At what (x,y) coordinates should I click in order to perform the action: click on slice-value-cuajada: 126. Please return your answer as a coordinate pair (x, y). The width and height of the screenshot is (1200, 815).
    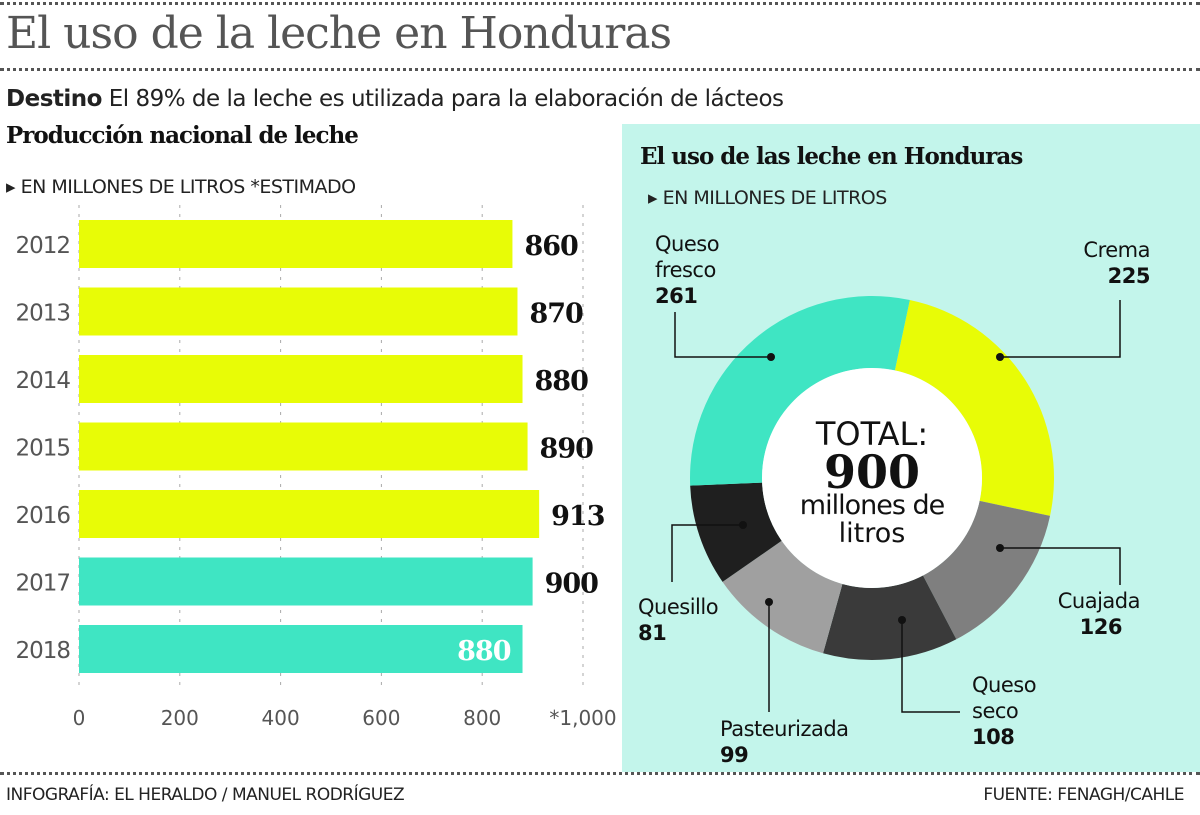
    Looking at the image, I should click on (1101, 627).